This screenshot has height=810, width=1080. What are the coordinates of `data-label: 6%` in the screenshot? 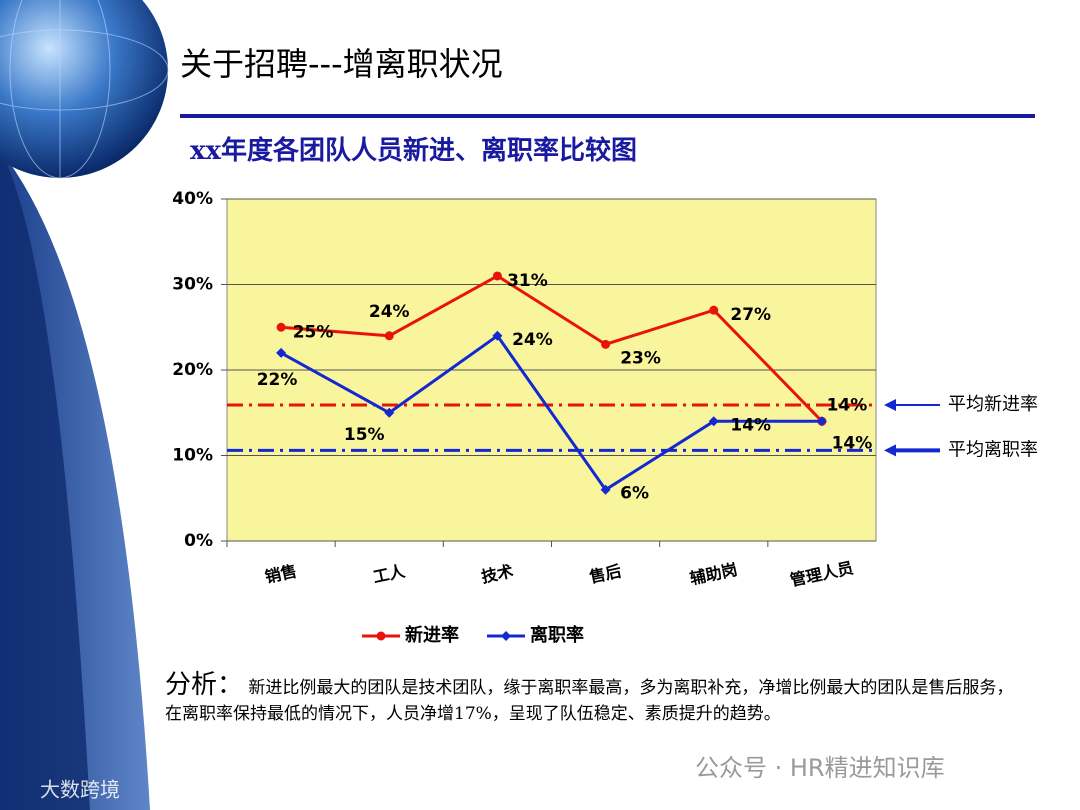 It's located at (634, 494).